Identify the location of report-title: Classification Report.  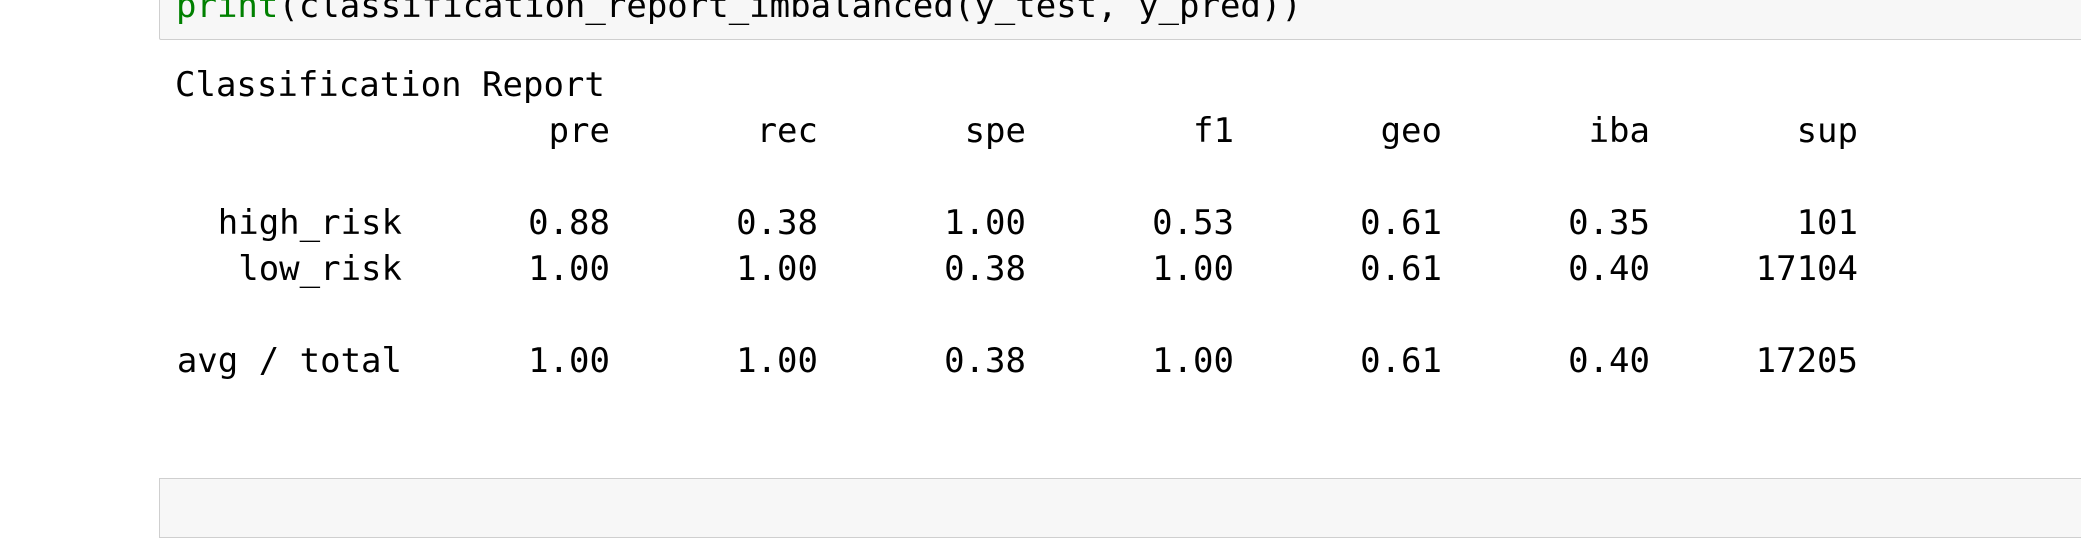
(390, 85).